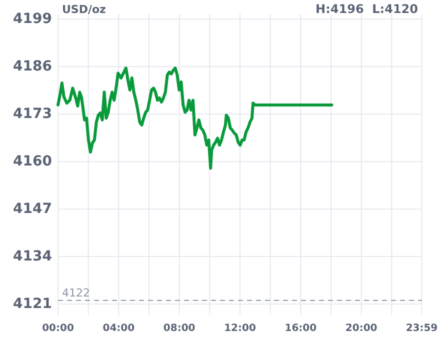  What do you see at coordinates (32, 18) in the screenshot?
I see `y-tick-label: 4199` at bounding box center [32, 18].